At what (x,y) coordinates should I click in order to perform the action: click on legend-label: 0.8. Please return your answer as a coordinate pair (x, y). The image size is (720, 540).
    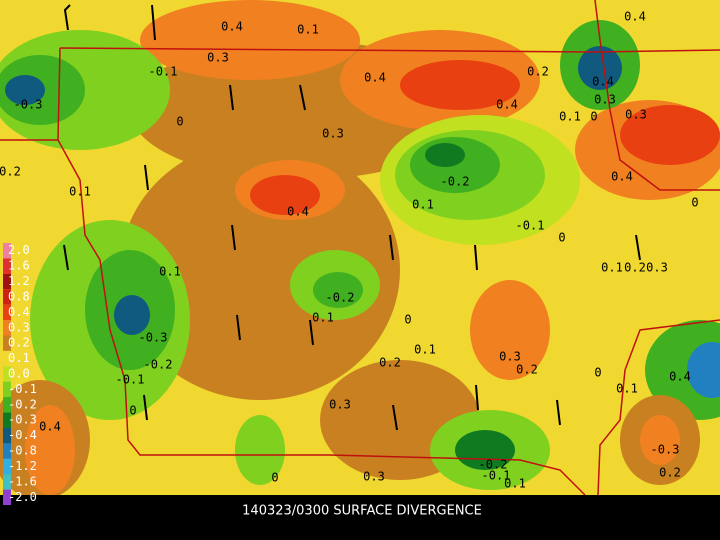
    Looking at the image, I should click on (19, 296).